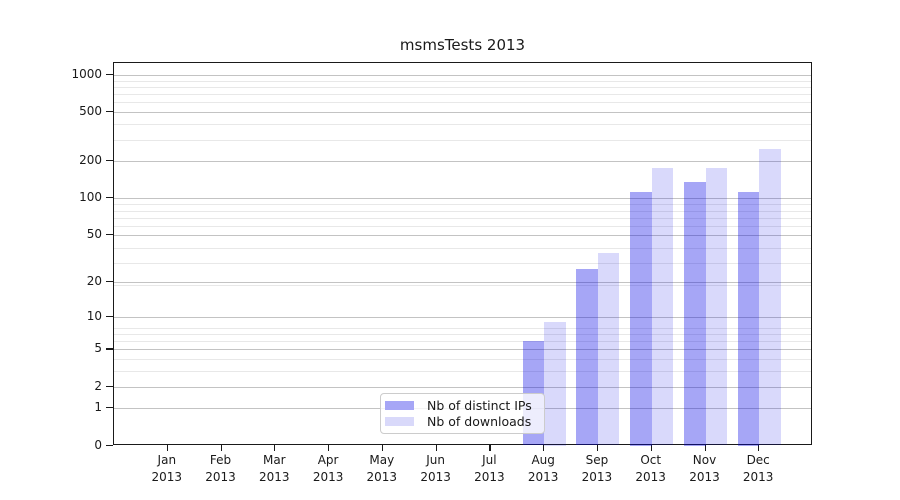 This screenshot has width=900, height=500. What do you see at coordinates (555, 384) in the screenshot?
I see `bar-downloads-aug` at bounding box center [555, 384].